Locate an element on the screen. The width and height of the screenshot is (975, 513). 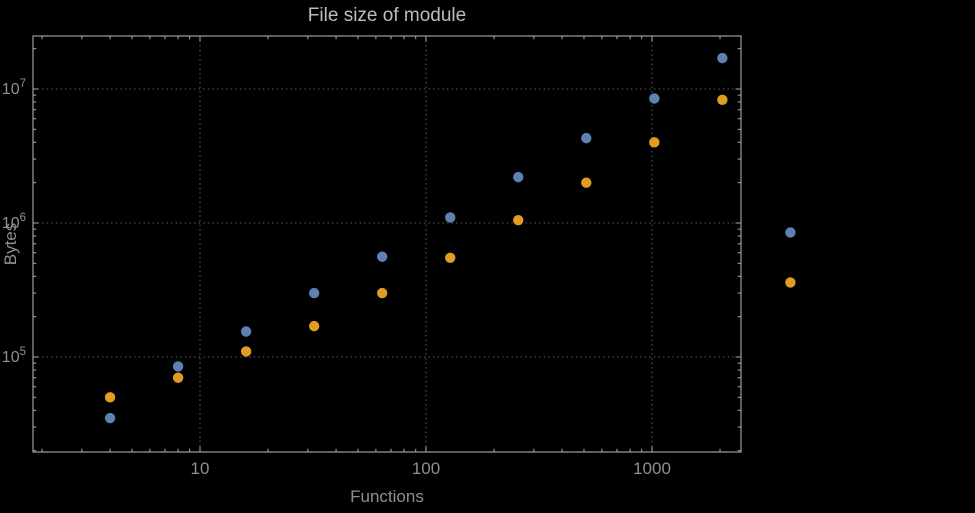
x-tick-label: 100 is located at coordinates (426, 468).